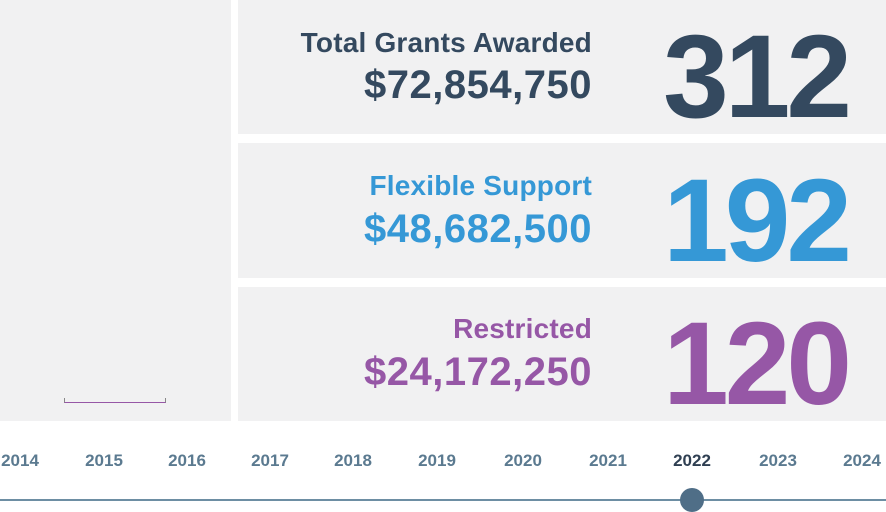  What do you see at coordinates (104, 460) in the screenshot?
I see `year-2015: 2015` at bounding box center [104, 460].